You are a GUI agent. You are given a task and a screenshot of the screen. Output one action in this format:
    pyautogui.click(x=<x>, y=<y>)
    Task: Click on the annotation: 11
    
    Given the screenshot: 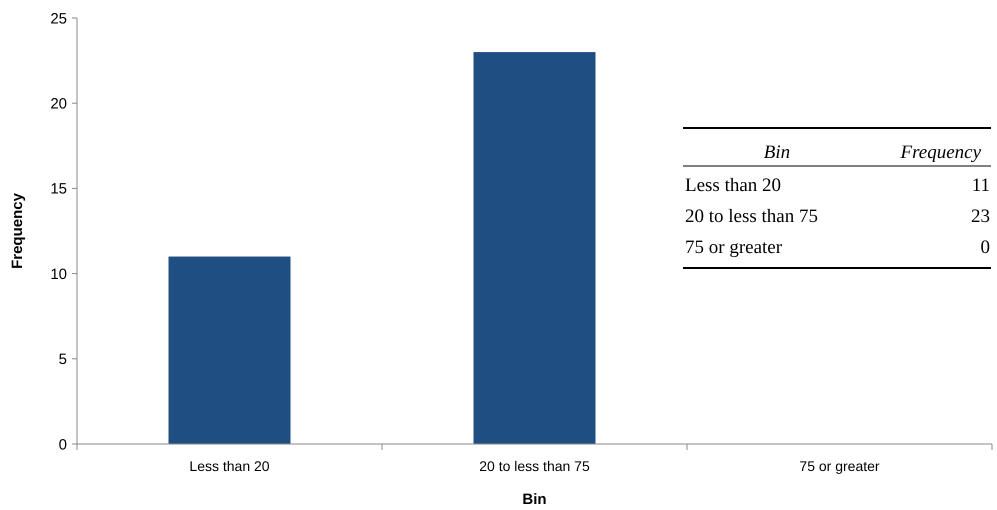 What is the action you would take?
    pyautogui.click(x=981, y=185)
    